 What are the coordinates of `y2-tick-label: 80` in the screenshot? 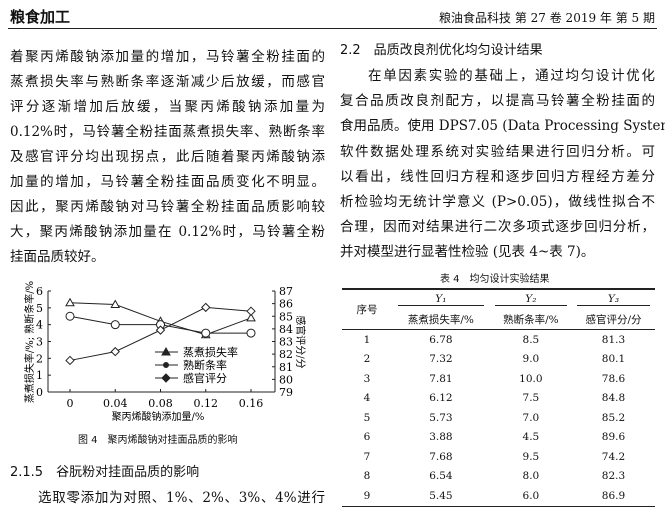 It's located at (286, 379).